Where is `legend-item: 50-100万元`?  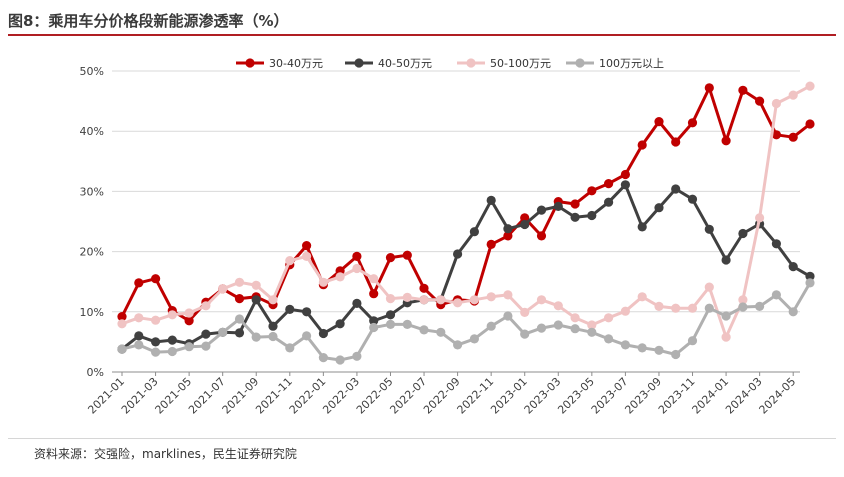 legend-item: 50-100万元 is located at coordinates (504, 63).